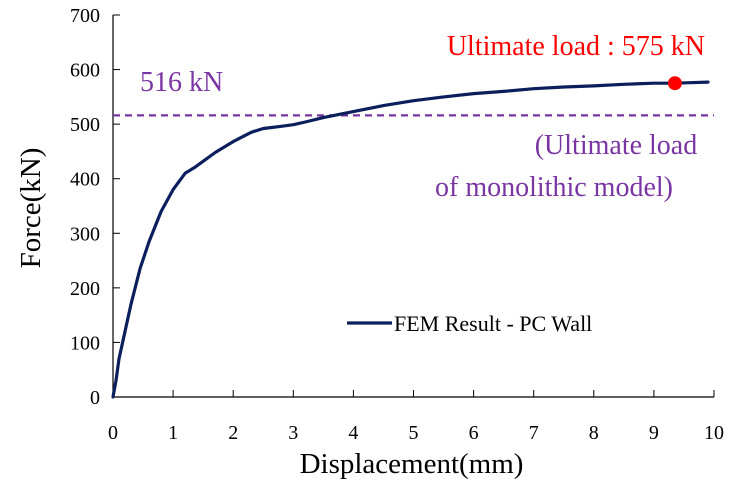  Describe the element at coordinates (594, 433) in the screenshot. I see `x-tick-label: 8` at that location.